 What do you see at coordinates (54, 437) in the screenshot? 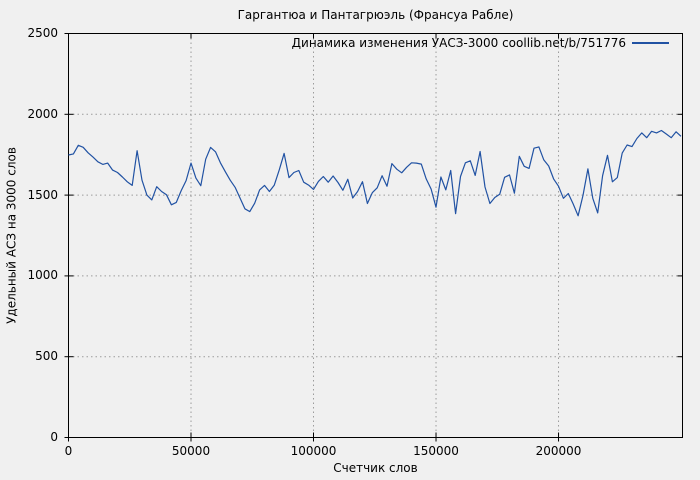
I see `y-tick-label: 0` at bounding box center [54, 437].